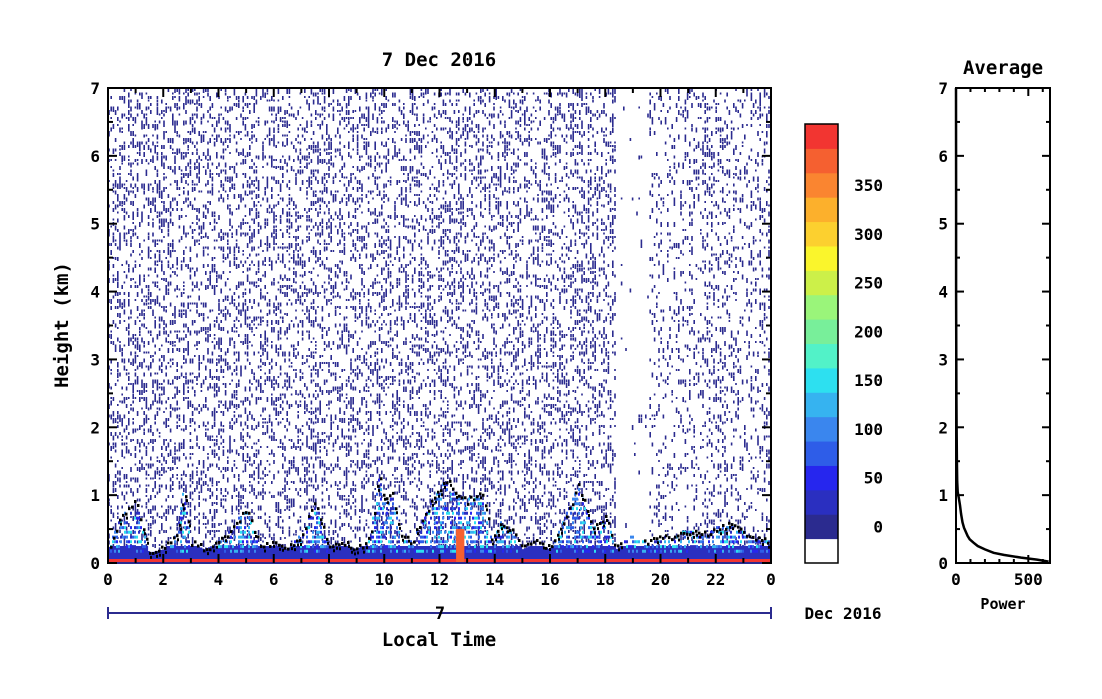 The width and height of the screenshot is (1102, 699). Describe the element at coordinates (660, 579) in the screenshot. I see `main-x-tick-label: 20` at that location.